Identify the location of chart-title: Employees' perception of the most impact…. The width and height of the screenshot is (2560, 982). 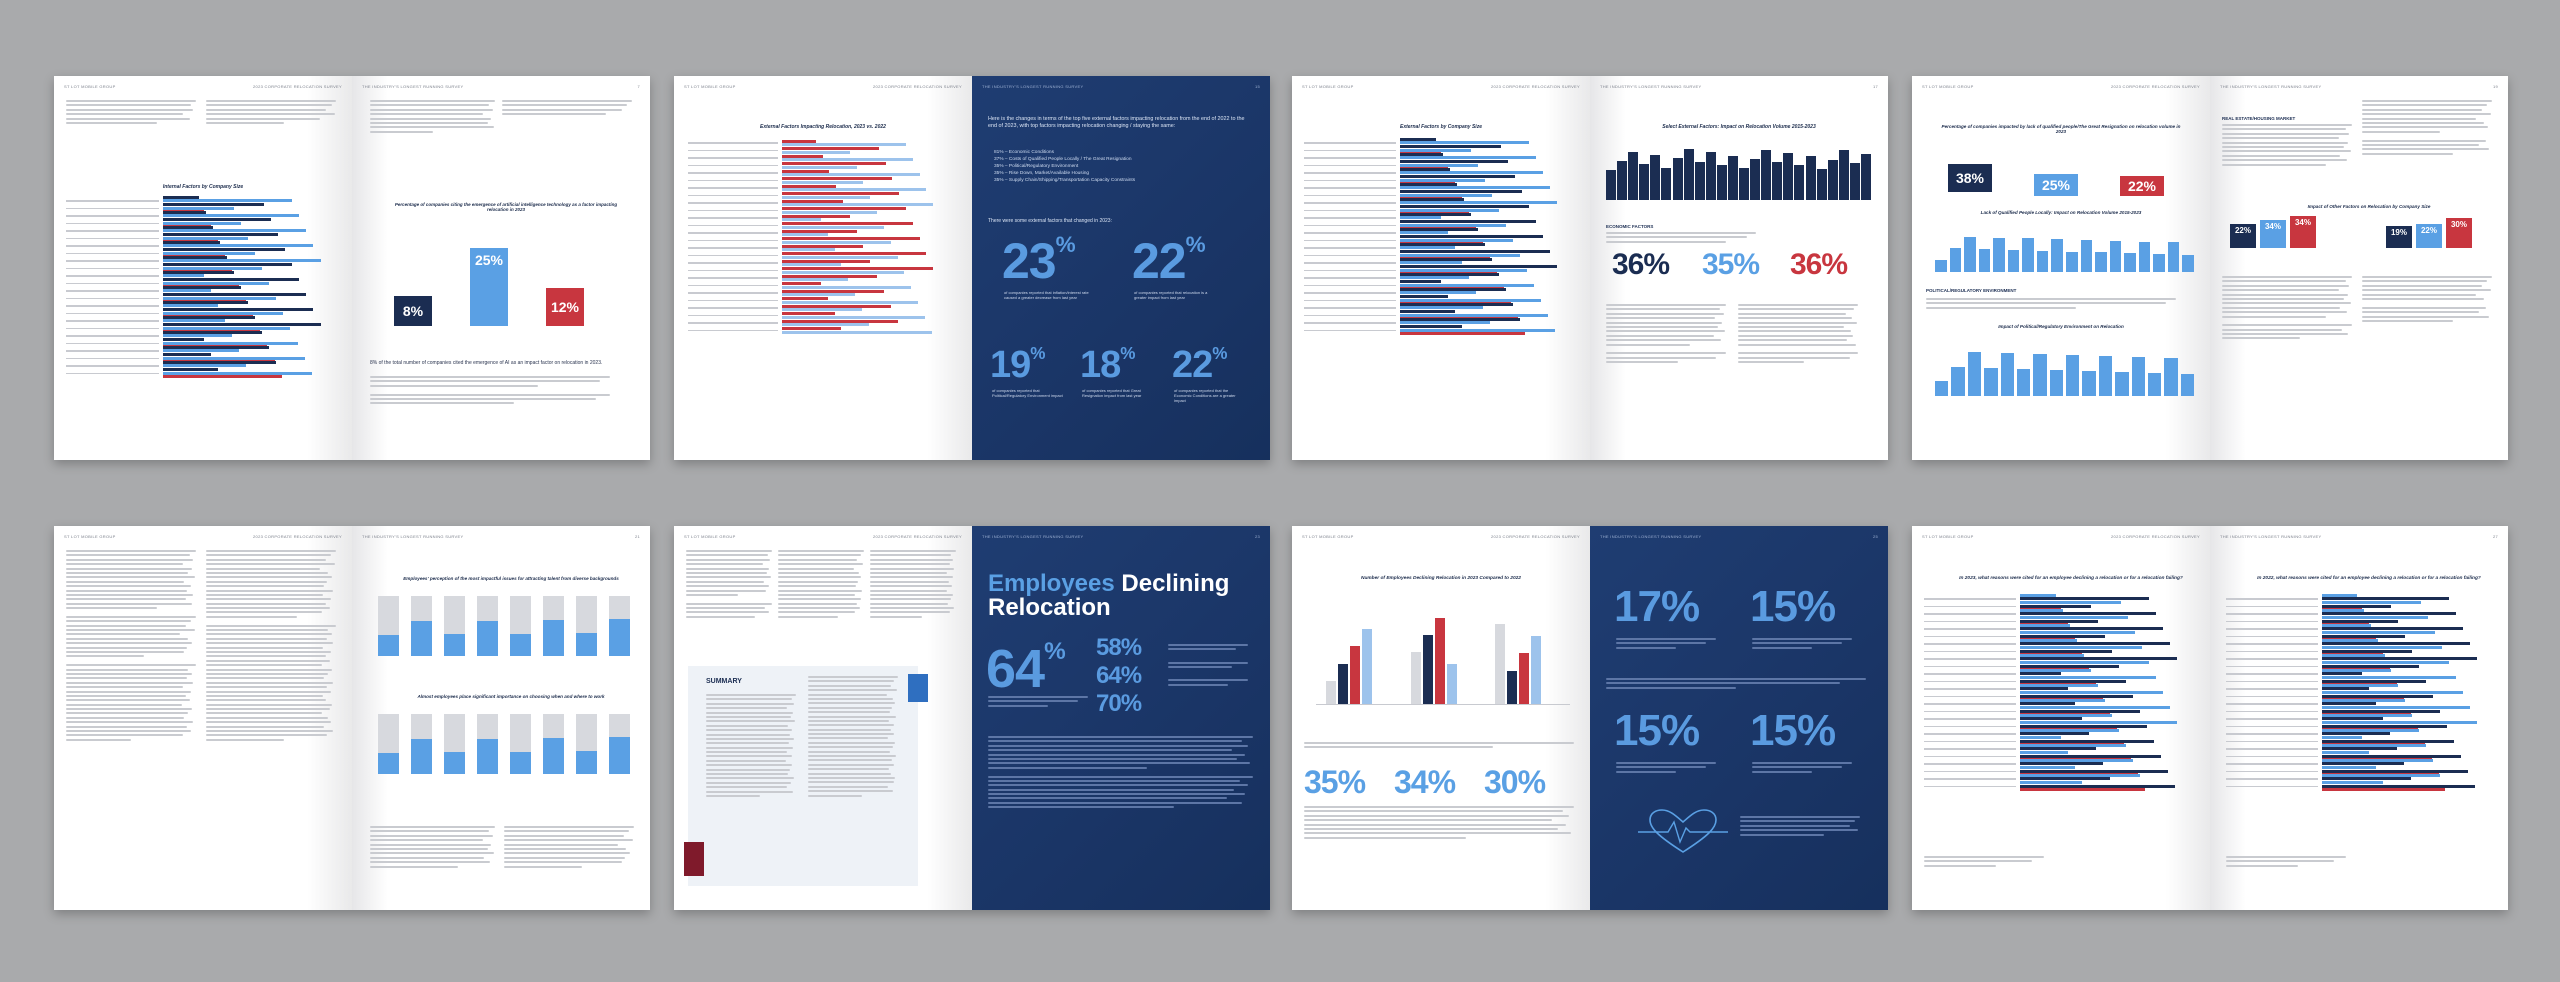
(511, 578).